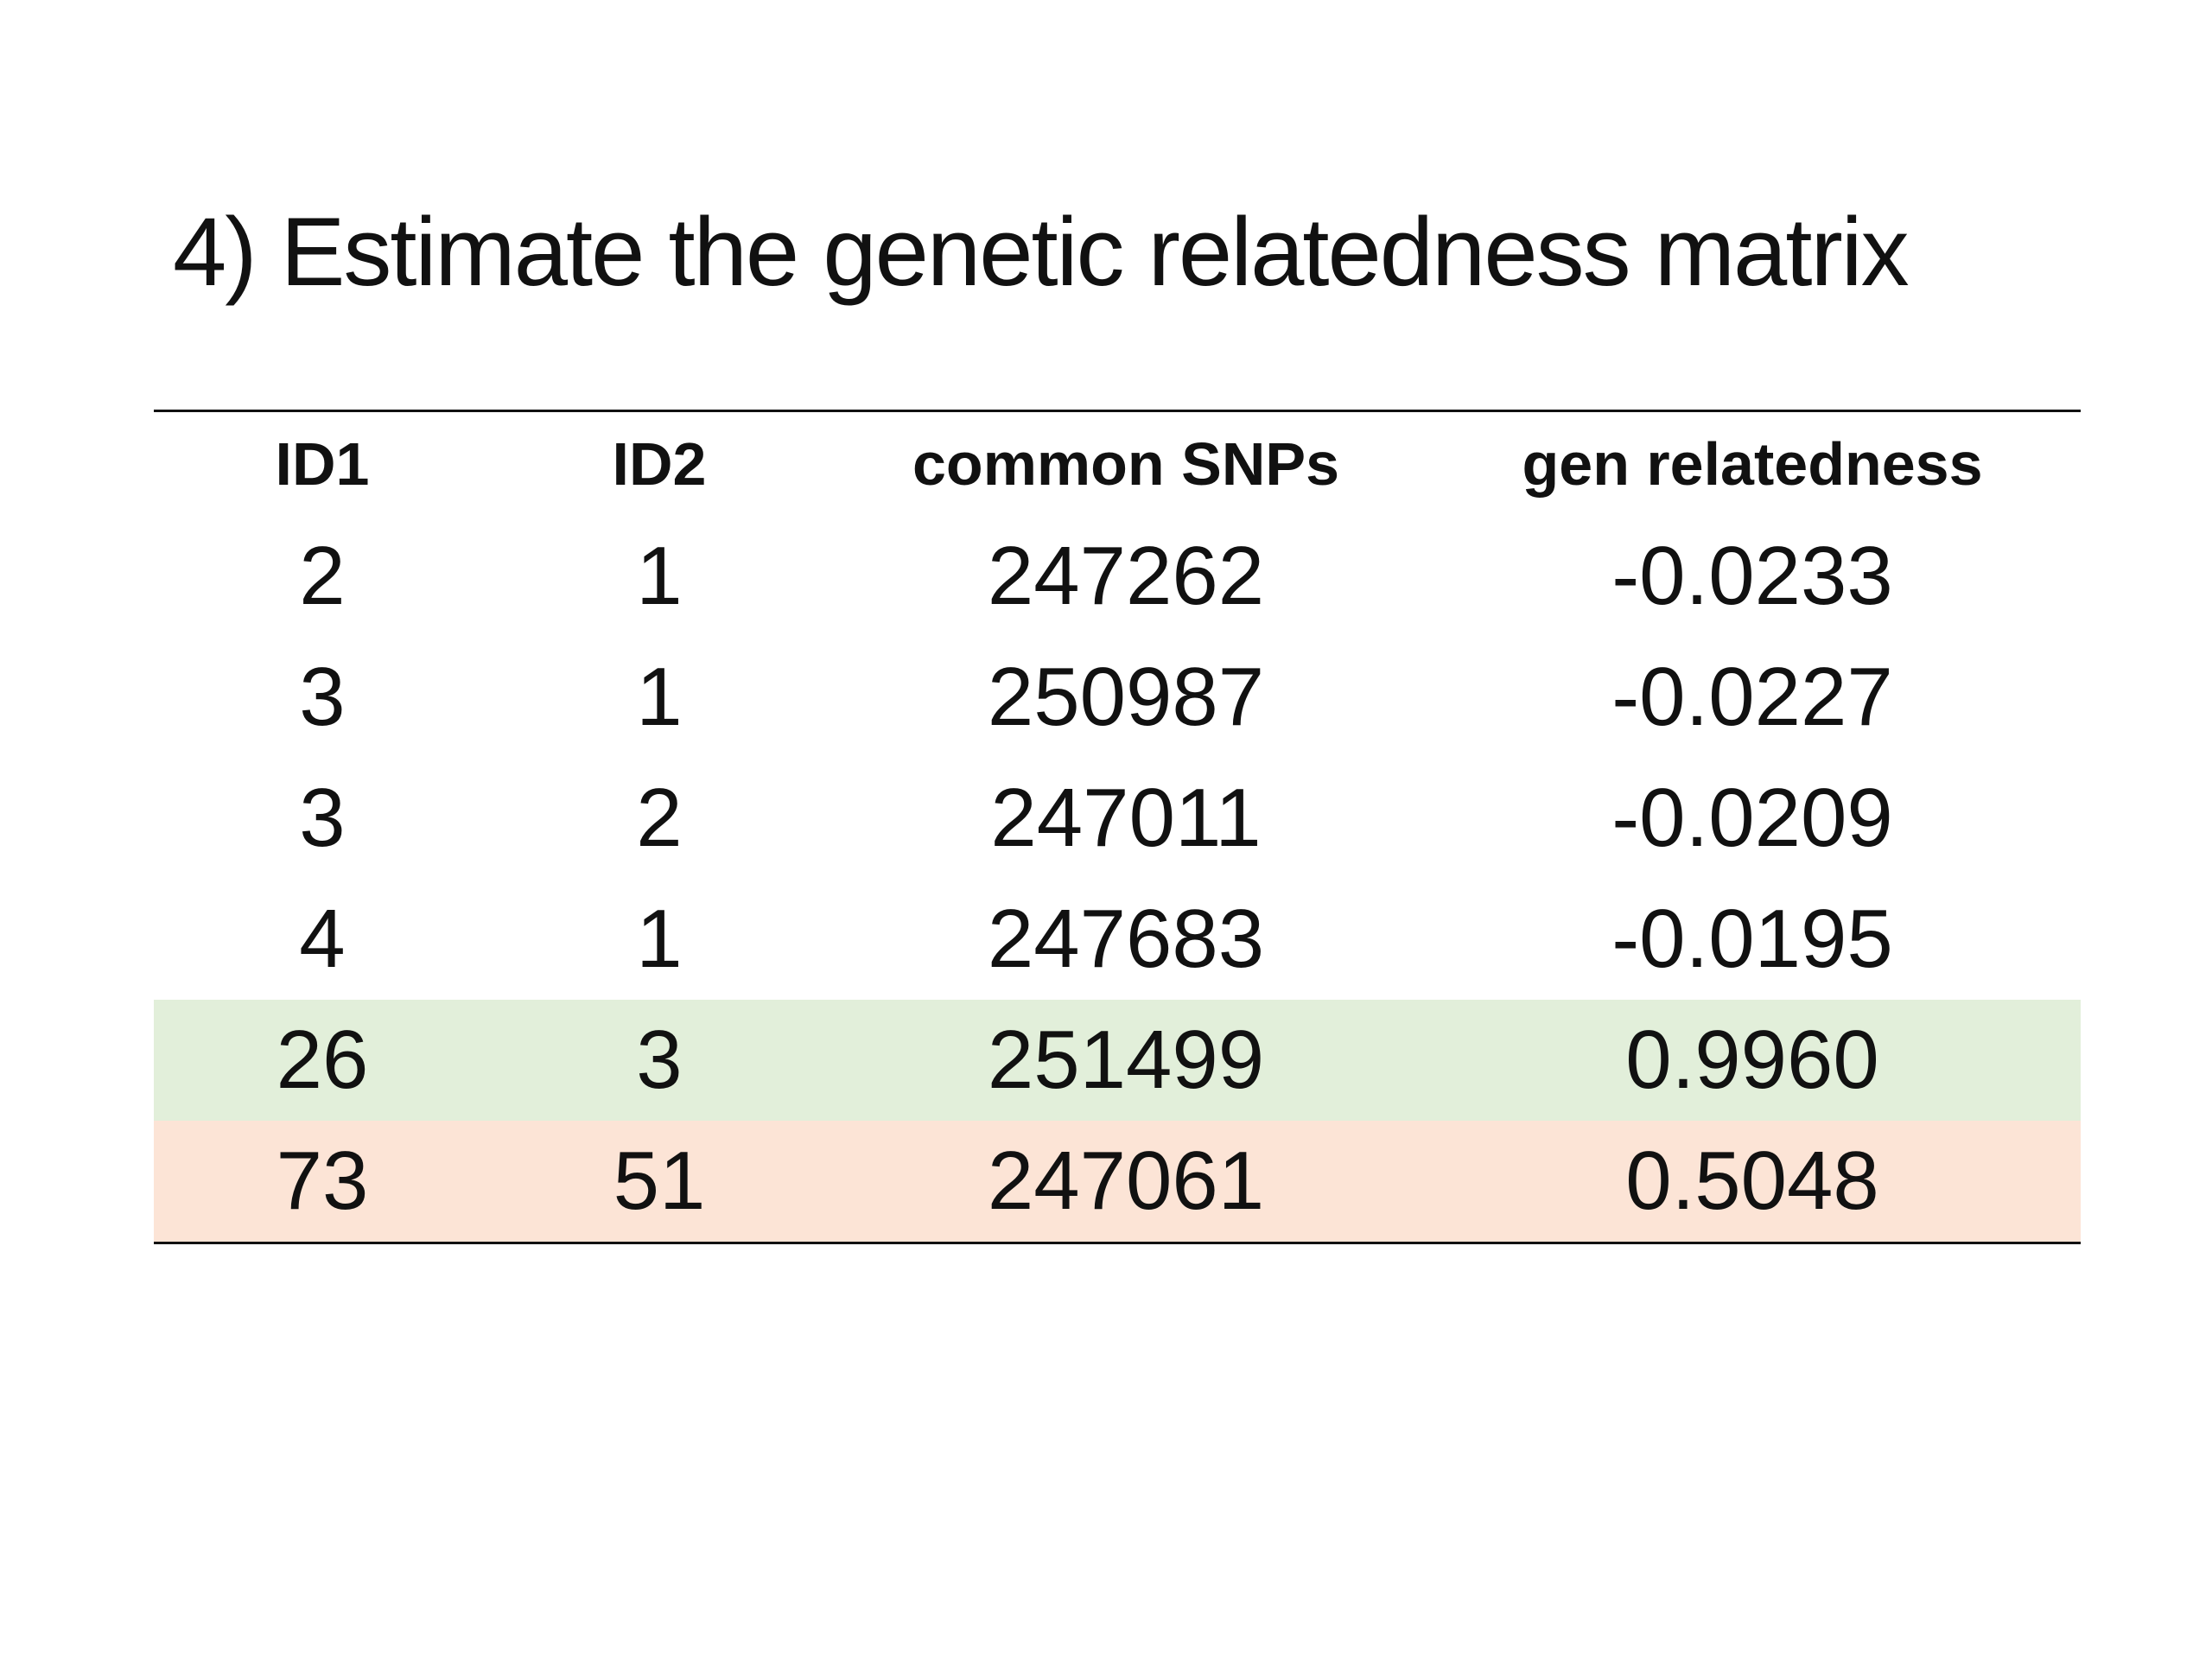 The width and height of the screenshot is (2212, 1659). I want to click on cell-gen-relatedness: 0.9960, so click(1752, 1060).